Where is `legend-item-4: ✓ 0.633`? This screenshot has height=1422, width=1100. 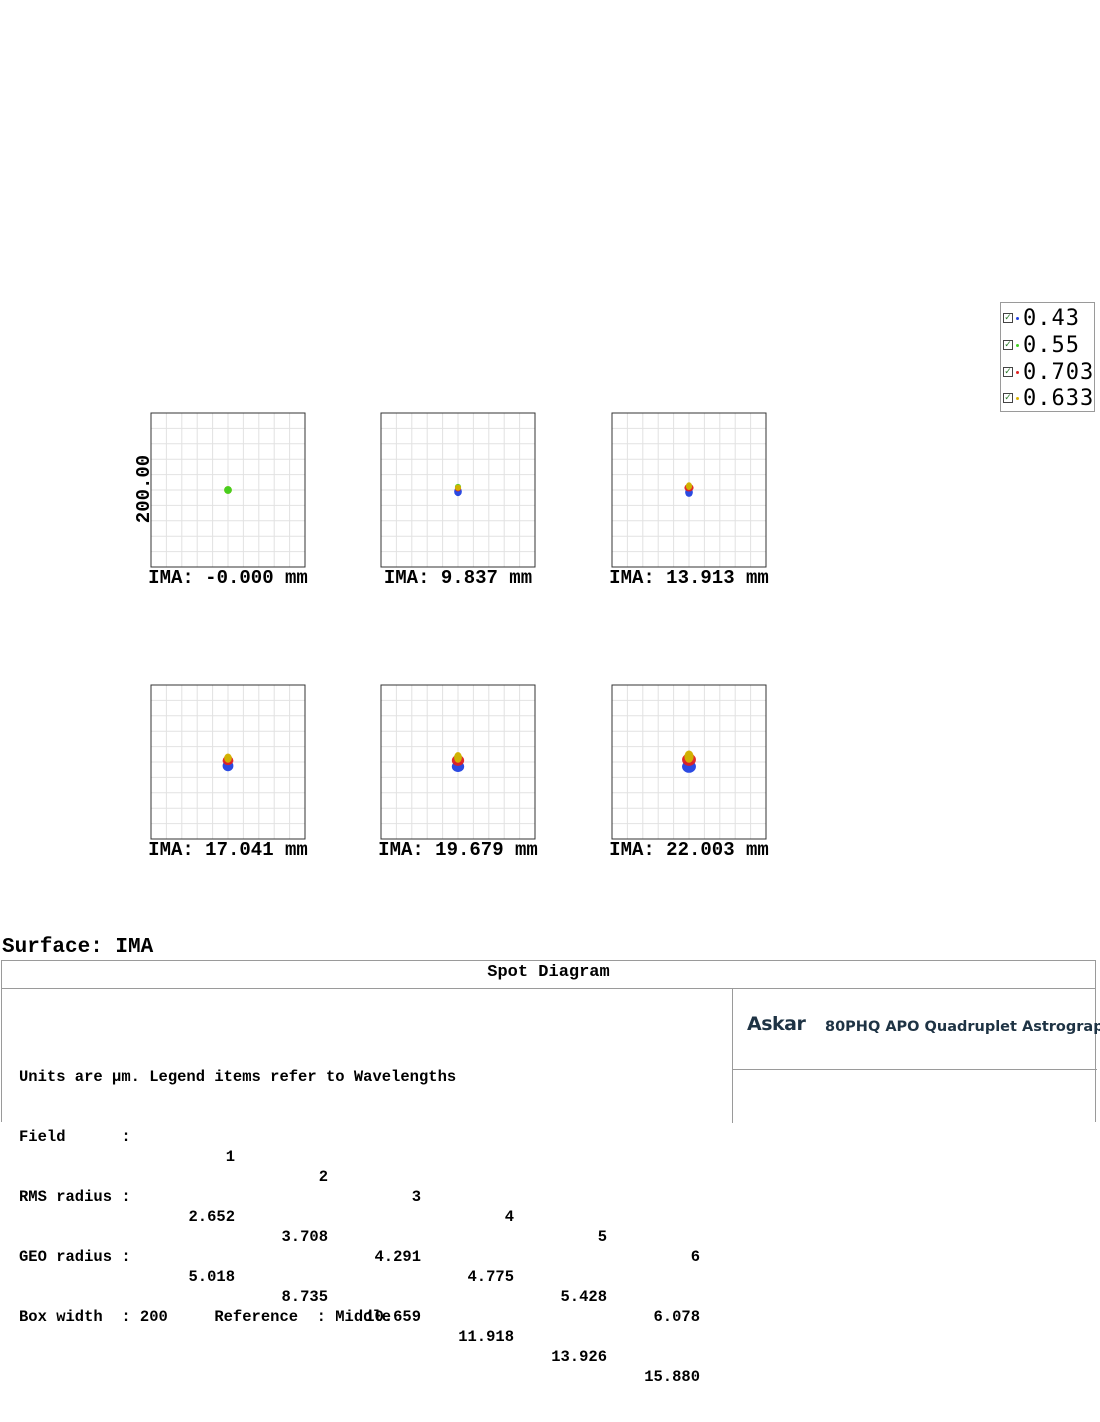 legend-item-4: ✓ 0.633 is located at coordinates (1048, 398).